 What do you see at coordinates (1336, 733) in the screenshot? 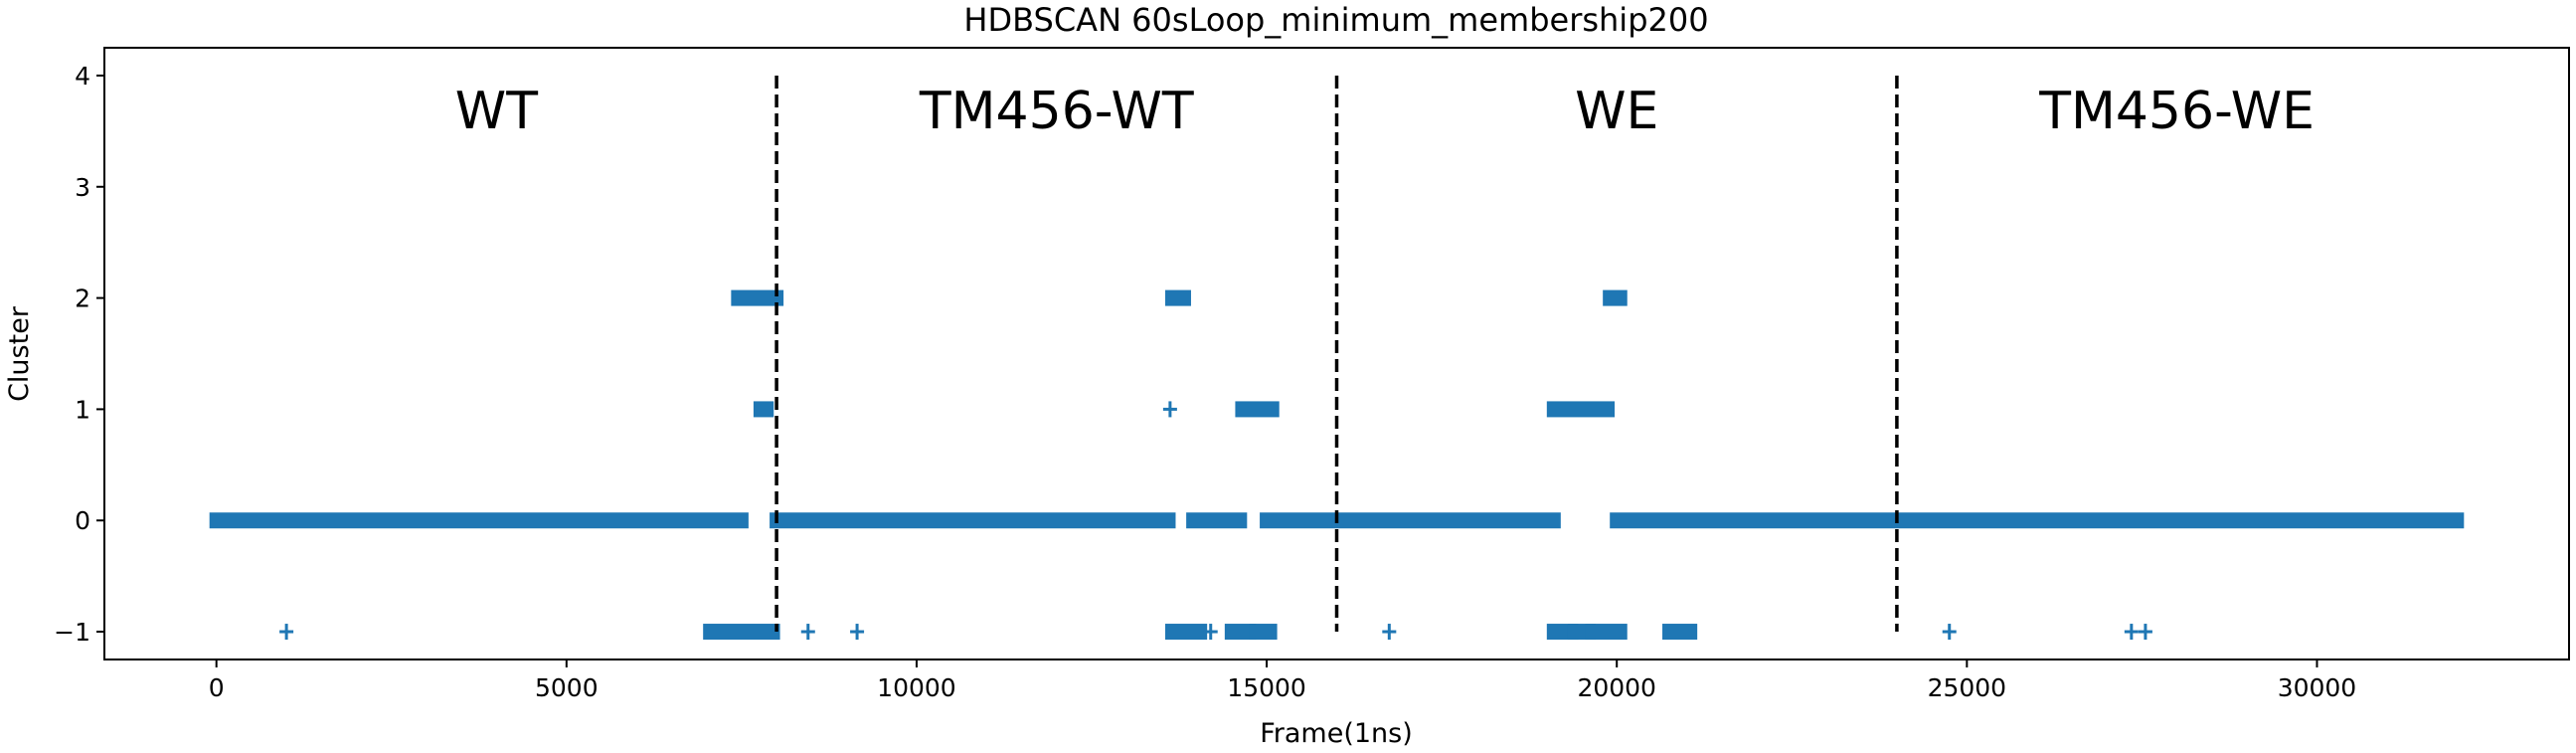
I see `x-axis-label: Frame(1ns)` at bounding box center [1336, 733].